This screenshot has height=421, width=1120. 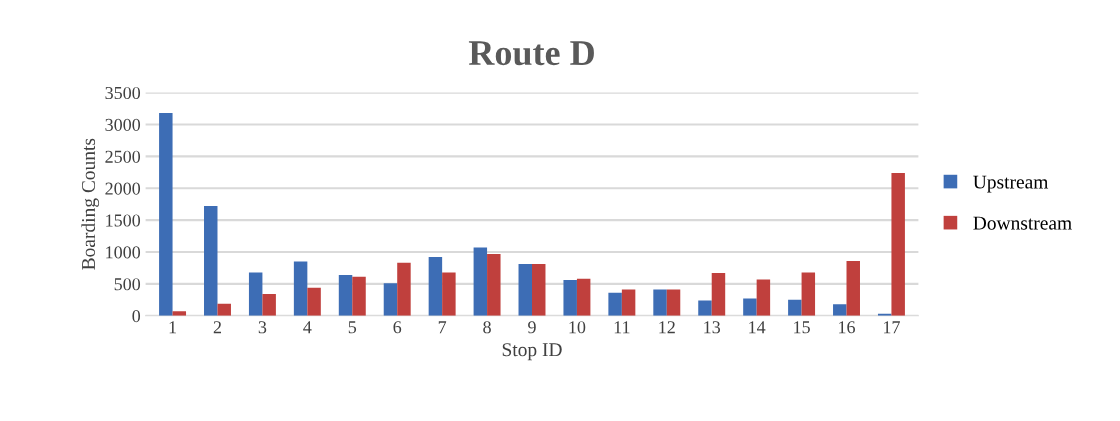 I want to click on x-tick-label: 8, so click(x=487, y=327).